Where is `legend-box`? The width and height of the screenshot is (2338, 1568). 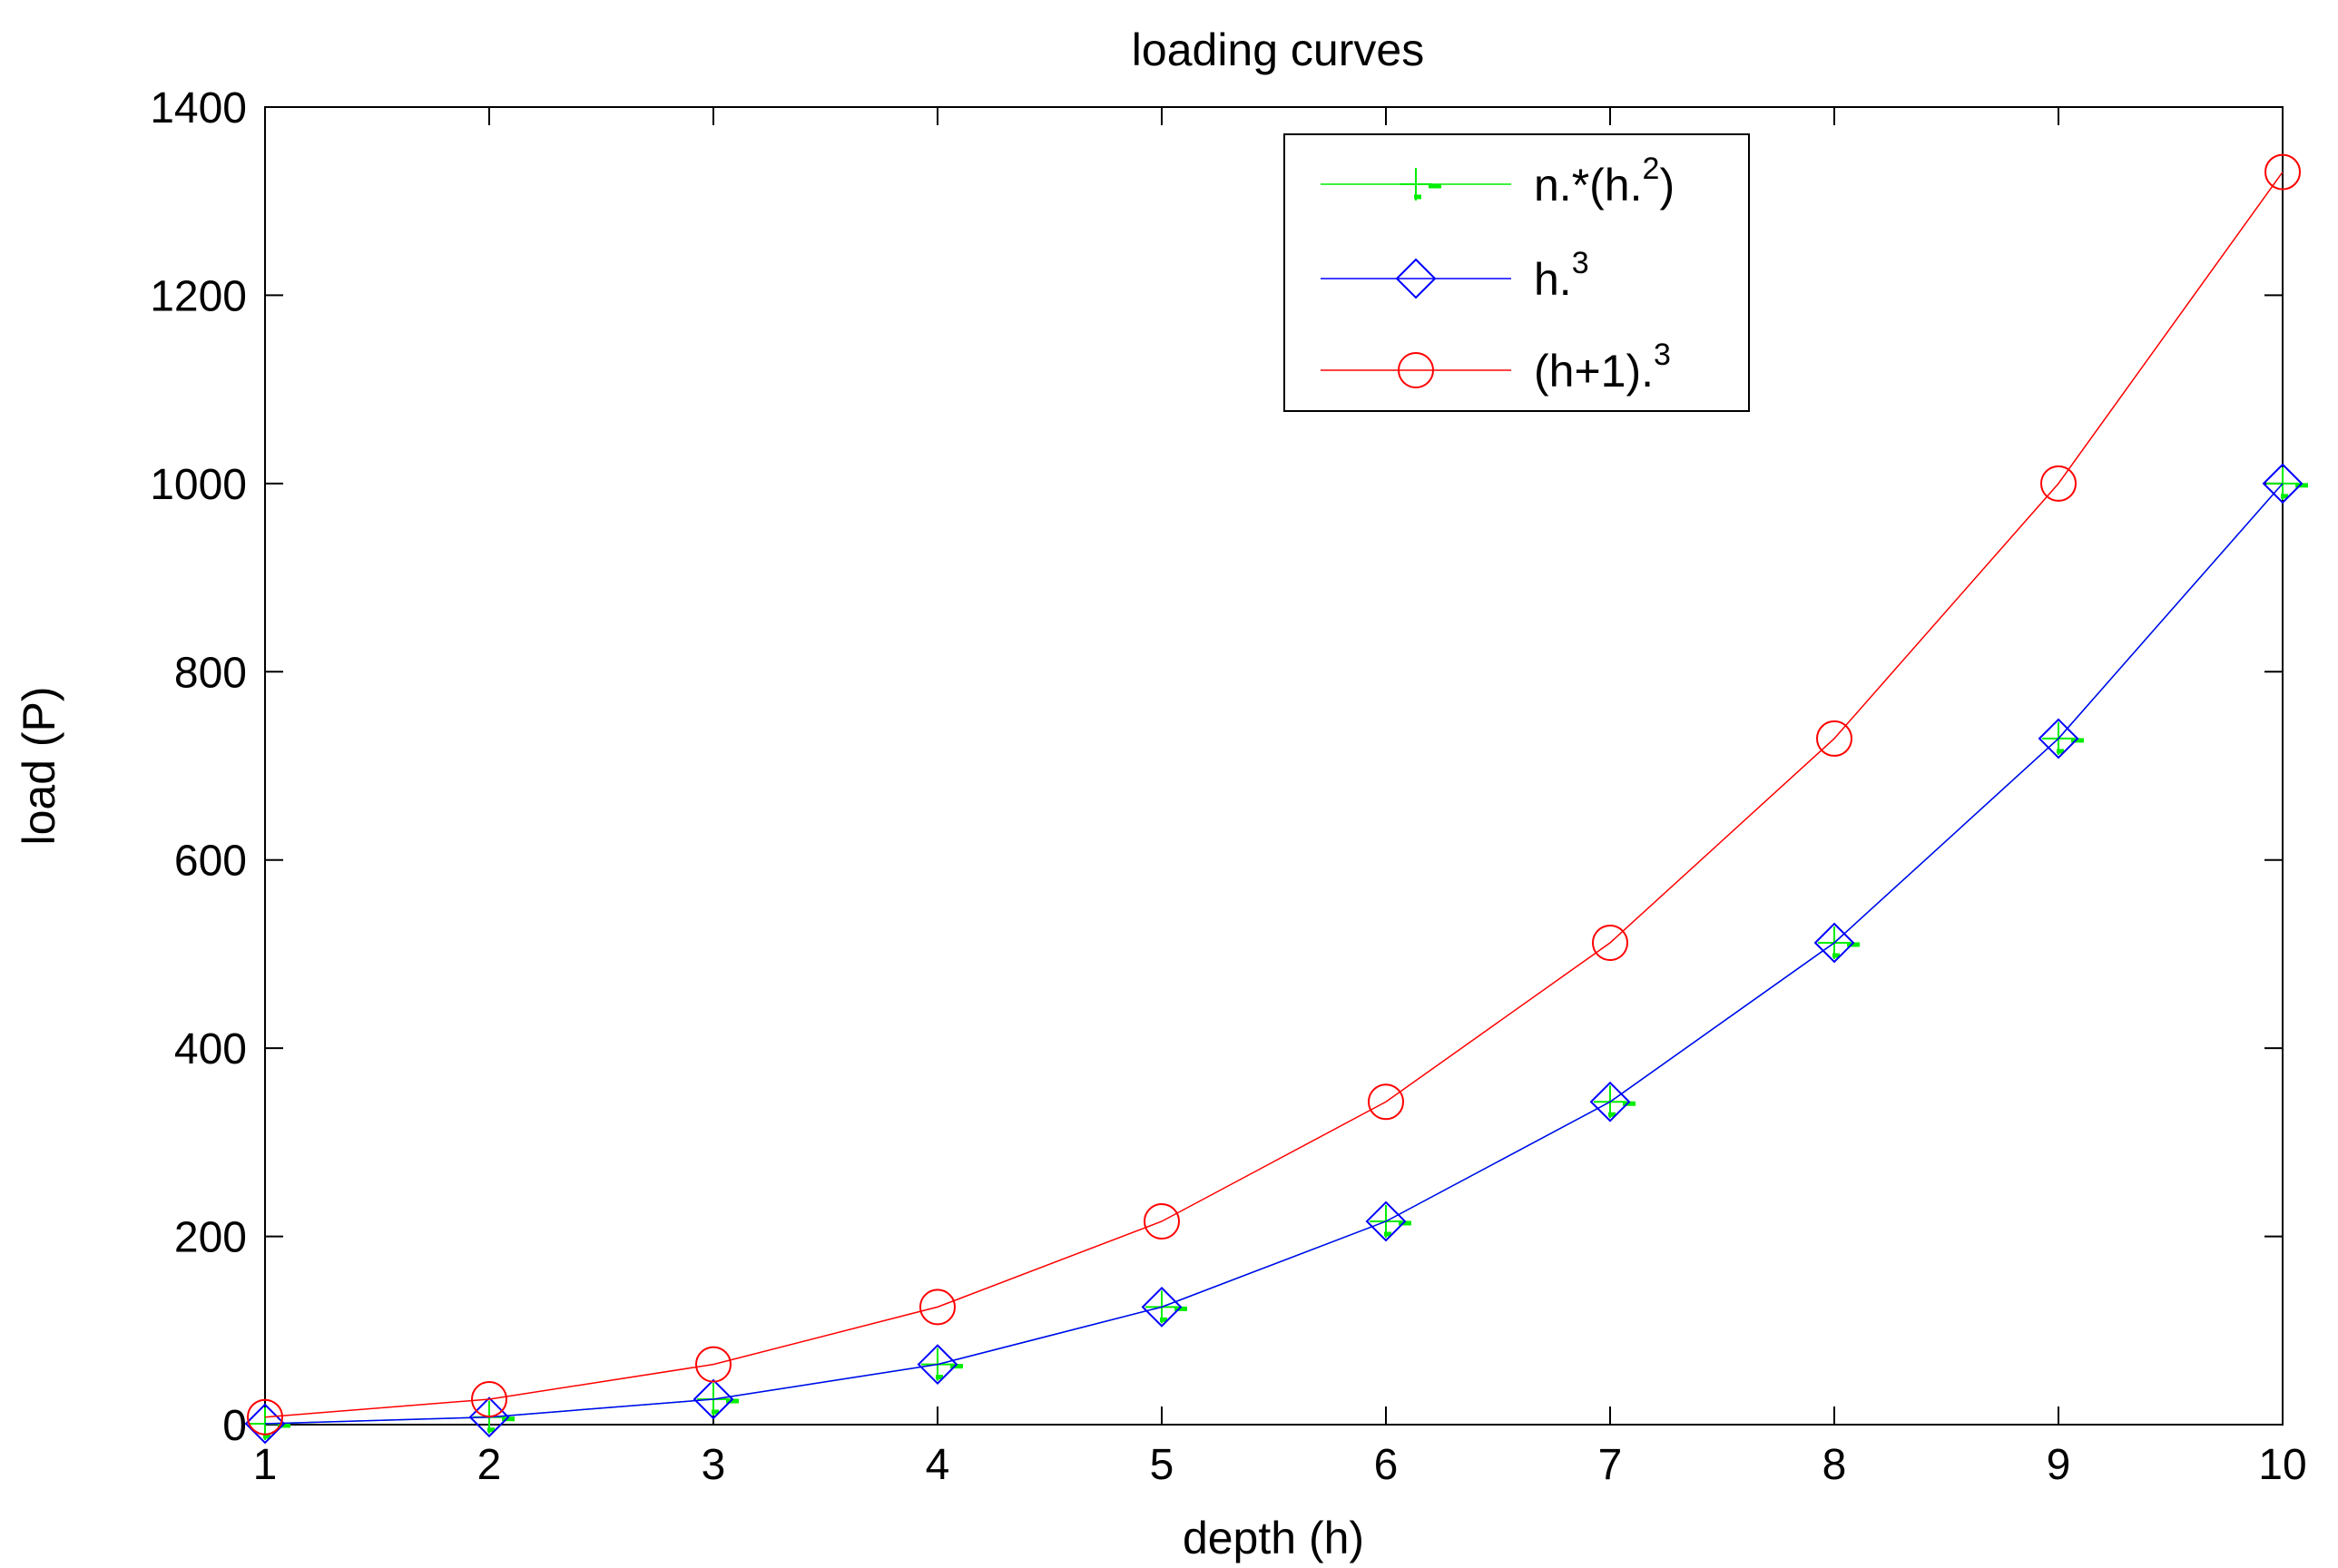
legend-box is located at coordinates (1517, 272).